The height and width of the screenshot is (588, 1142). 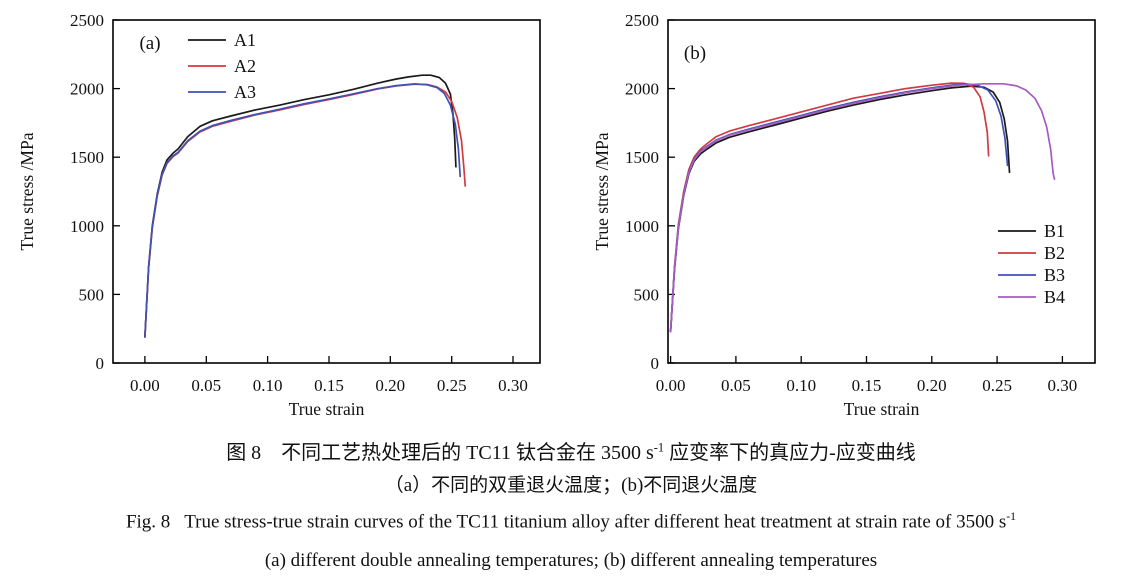 I want to click on caption-zh1-text: 图 8 不同工艺热处理后的 TC11 钛合金在 3500 s, so click(x=440, y=453).